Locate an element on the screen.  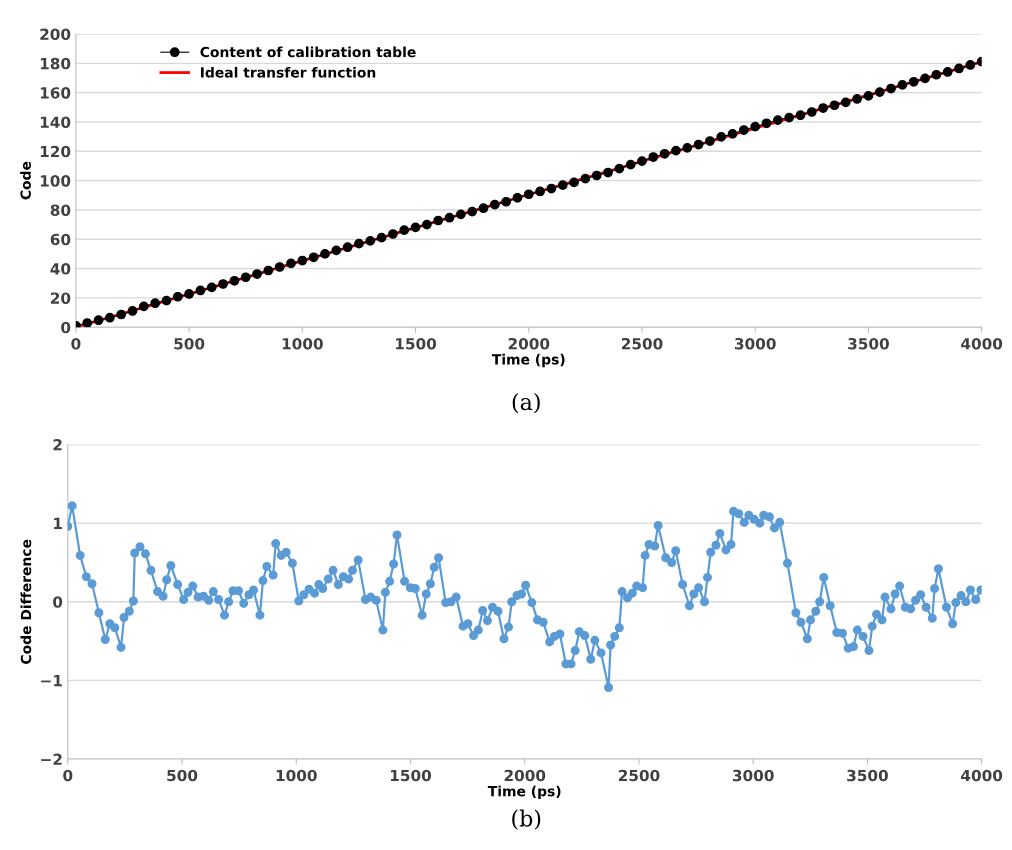
y-tick-label: 100 is located at coordinates (55, 181).